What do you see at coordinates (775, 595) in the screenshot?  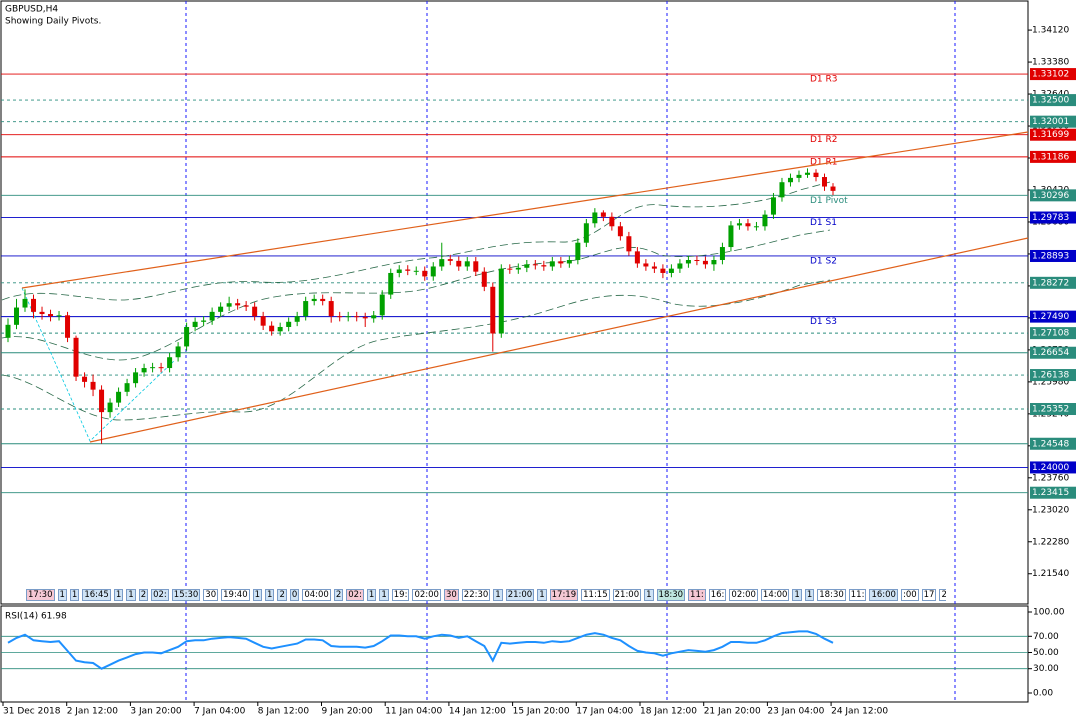 I see `event-tag: 14:00` at bounding box center [775, 595].